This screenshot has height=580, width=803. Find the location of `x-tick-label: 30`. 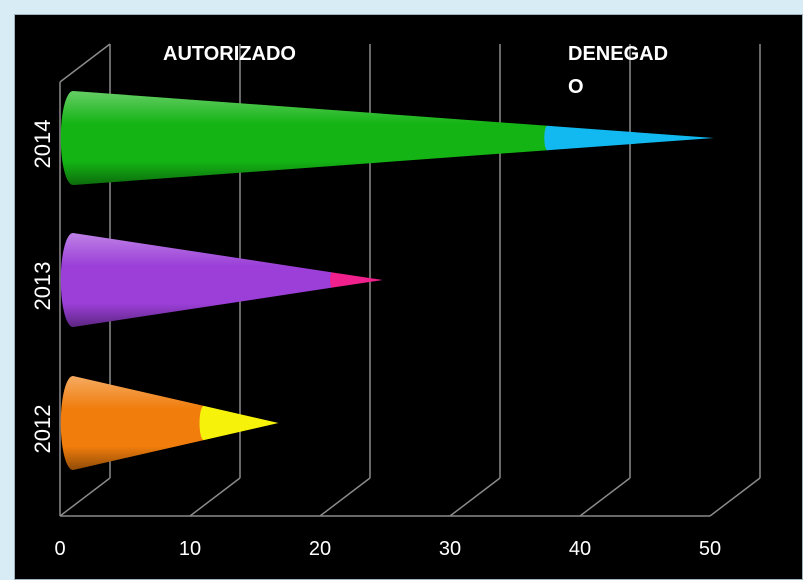

x-tick-label: 30 is located at coordinates (450, 549).